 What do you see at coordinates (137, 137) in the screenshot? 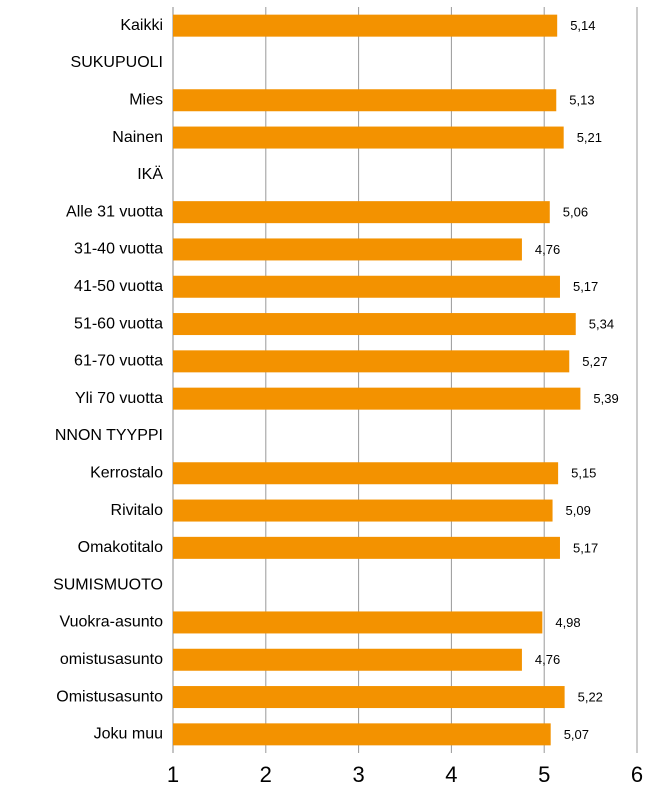
I see `y-tick-label: Nainen` at bounding box center [137, 137].